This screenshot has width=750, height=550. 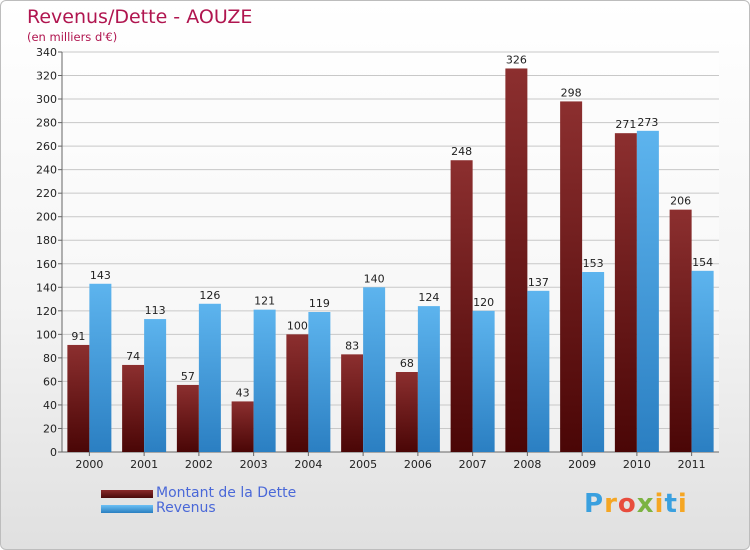 What do you see at coordinates (50, 428) in the screenshot?
I see `y-tick-label: 20` at bounding box center [50, 428].